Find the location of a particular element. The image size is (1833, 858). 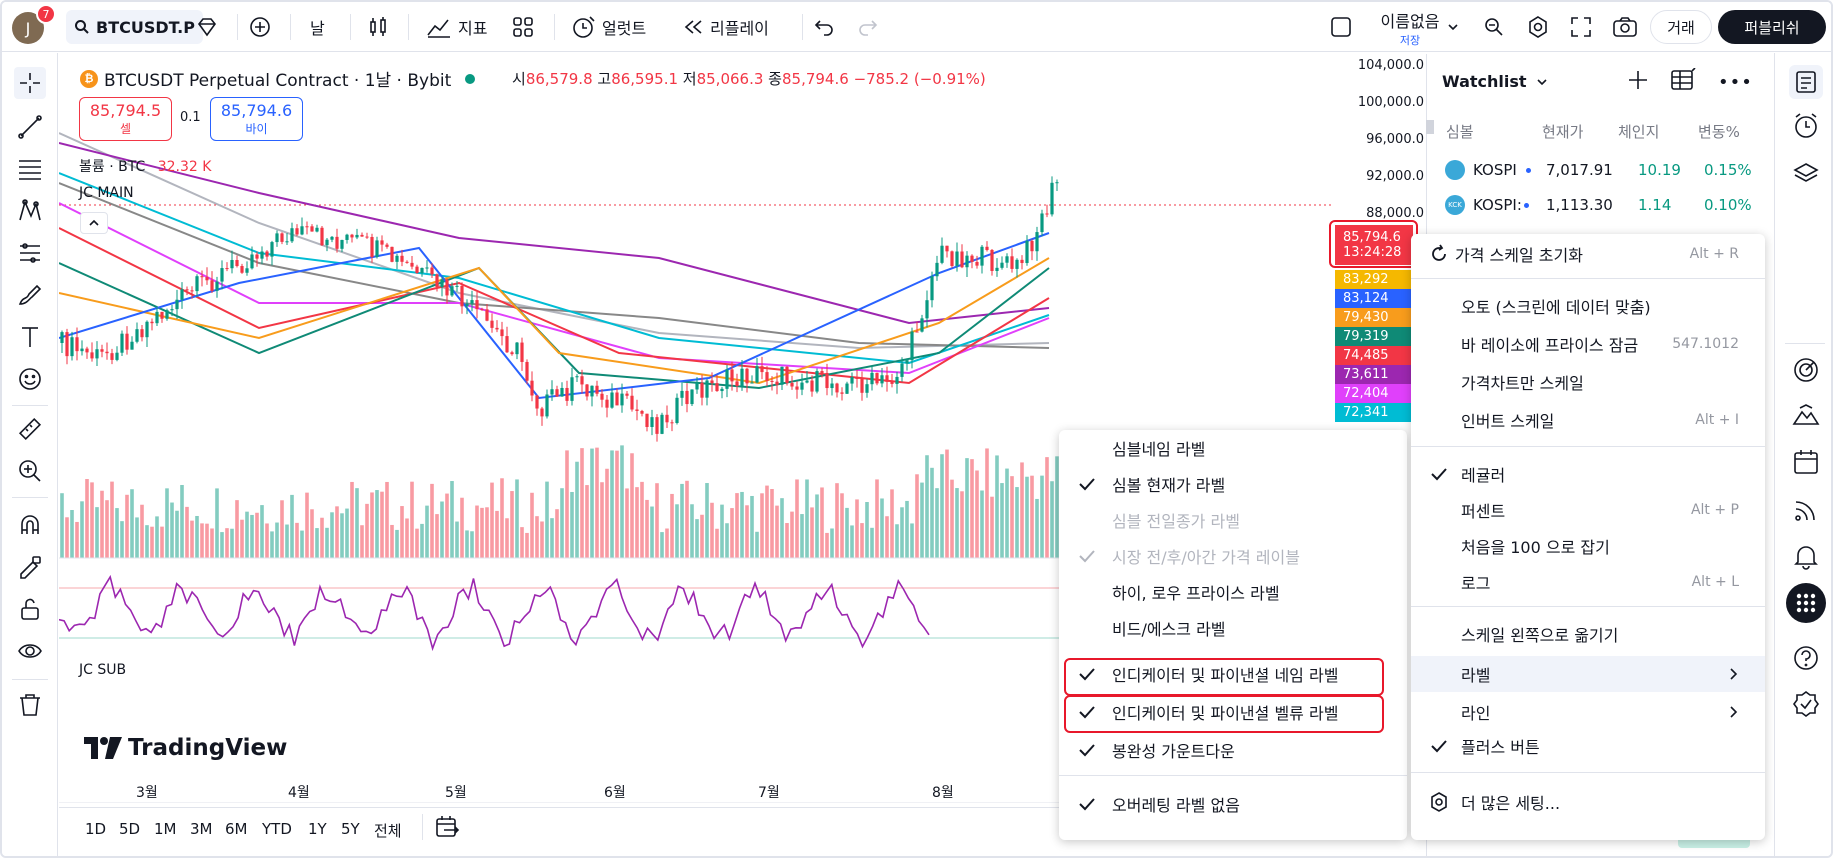

menu-reset-scale: 가격 스케일 초기화 Alt + R is located at coordinates (1588, 254).